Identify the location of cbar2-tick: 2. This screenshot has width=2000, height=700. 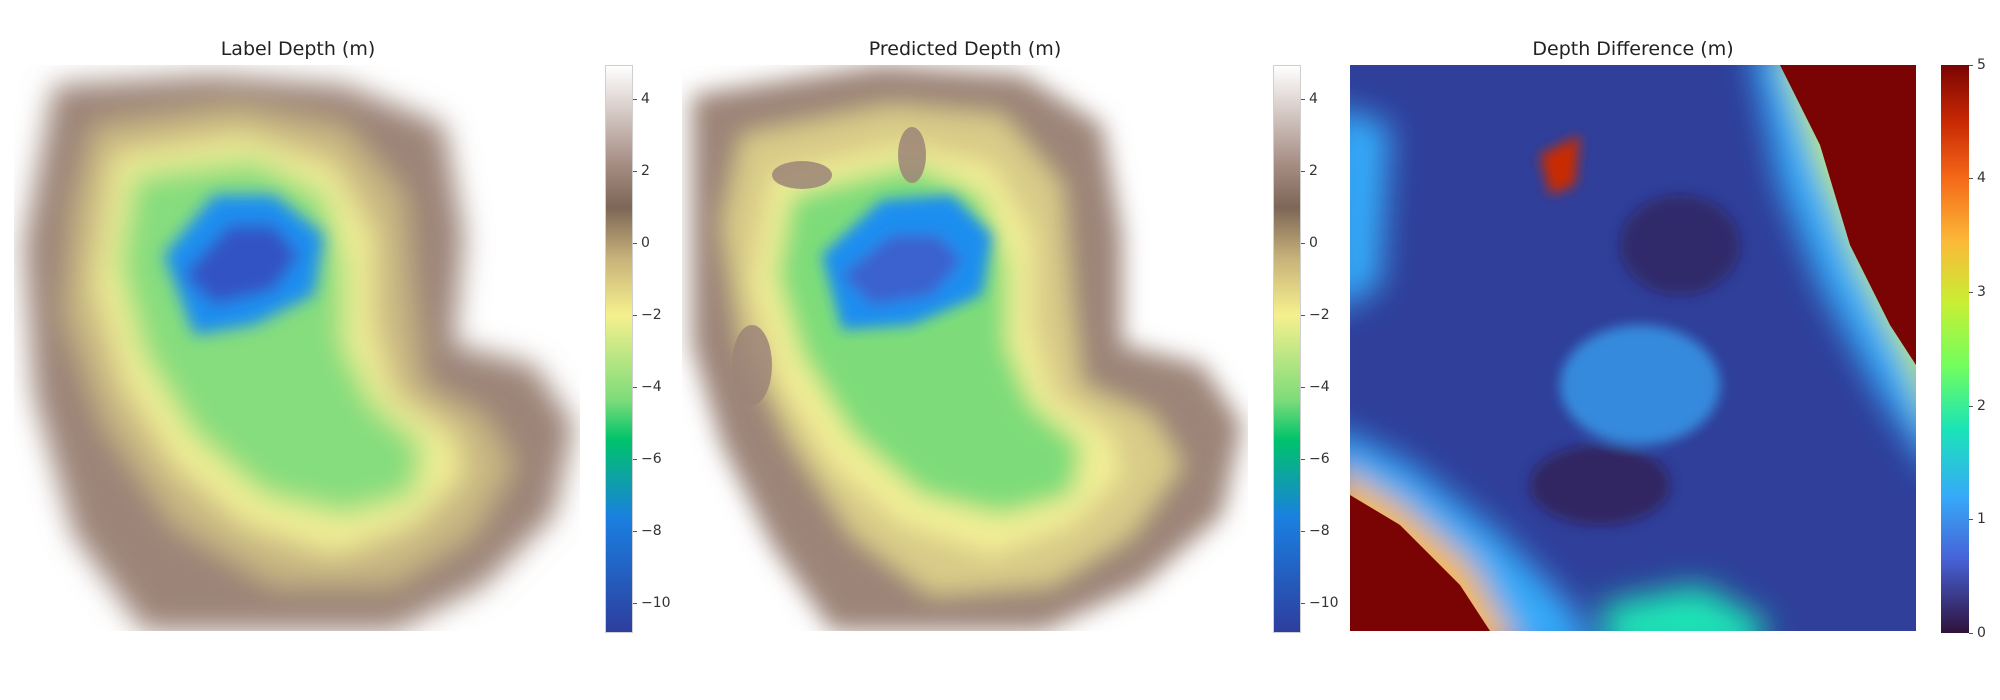
(1313, 171).